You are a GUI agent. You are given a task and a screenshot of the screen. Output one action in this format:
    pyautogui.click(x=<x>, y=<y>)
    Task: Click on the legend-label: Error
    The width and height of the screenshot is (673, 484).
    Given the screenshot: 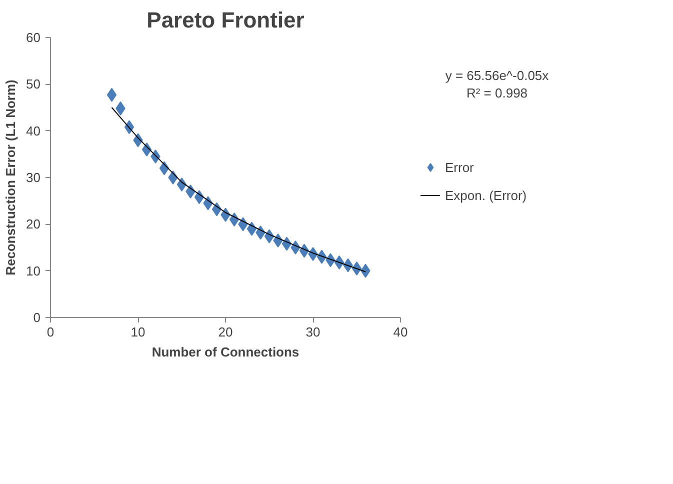 What is the action you would take?
    pyautogui.click(x=459, y=167)
    